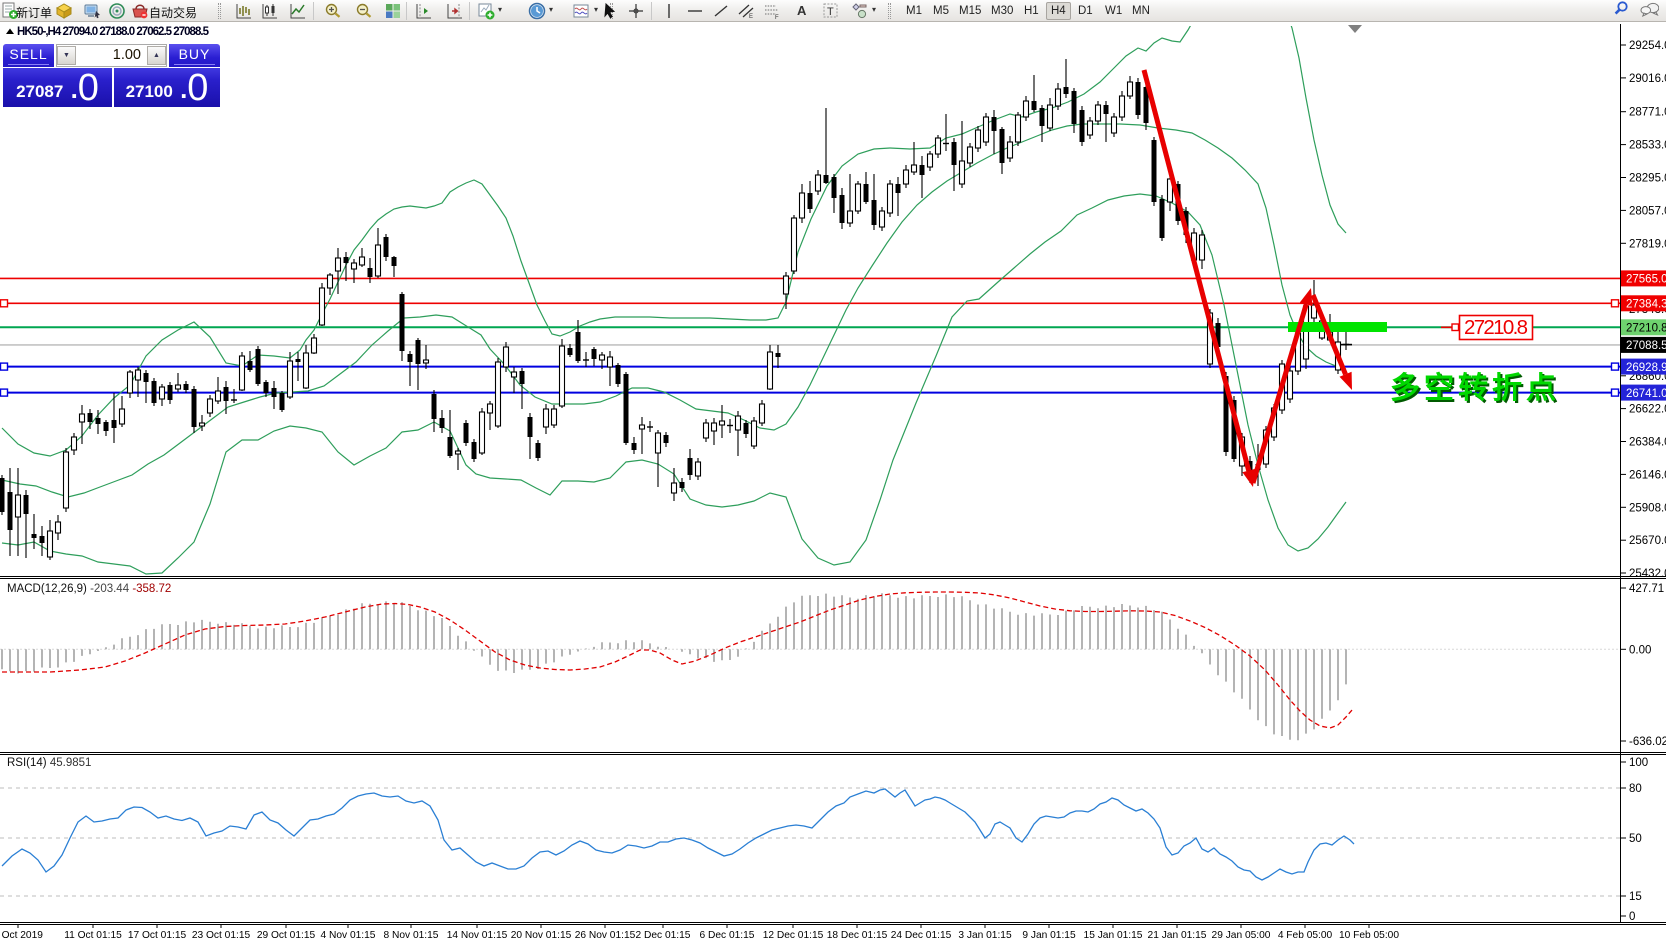  What do you see at coordinates (1635, 789) in the screenshot?
I see `svg-text: 80` at bounding box center [1635, 789].